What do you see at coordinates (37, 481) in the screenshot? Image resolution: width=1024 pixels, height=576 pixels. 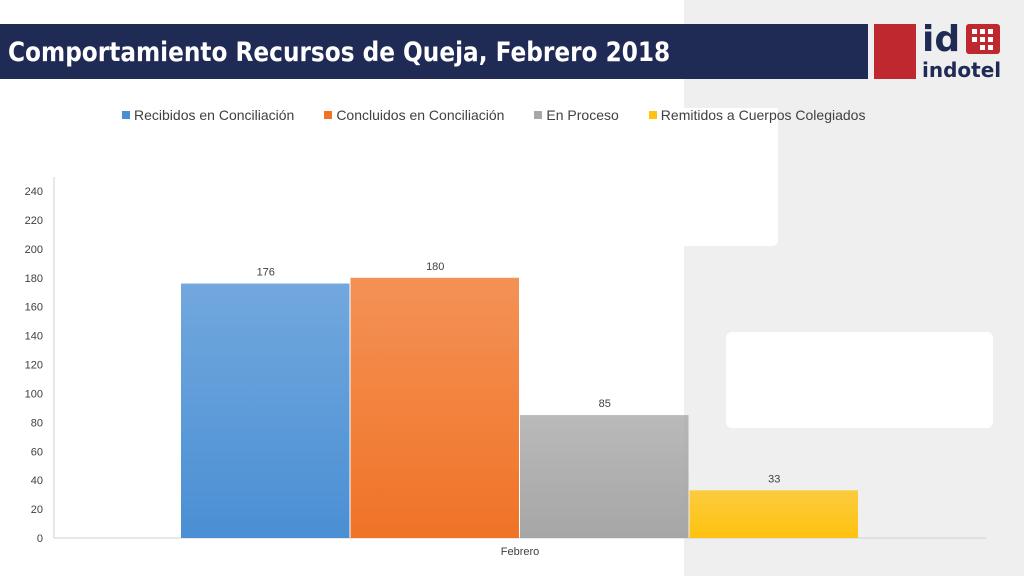 I see `y-tick-label: 40` at bounding box center [37, 481].